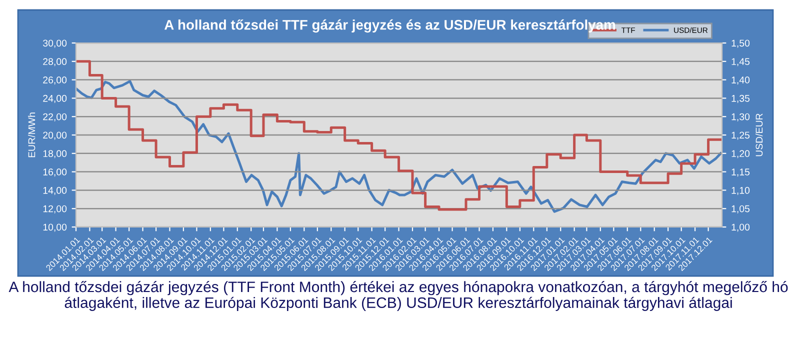 This screenshot has height=340, width=797. Describe the element at coordinates (741, 228) in the screenshot. I see `y2-tick-label: 1,00` at that location.